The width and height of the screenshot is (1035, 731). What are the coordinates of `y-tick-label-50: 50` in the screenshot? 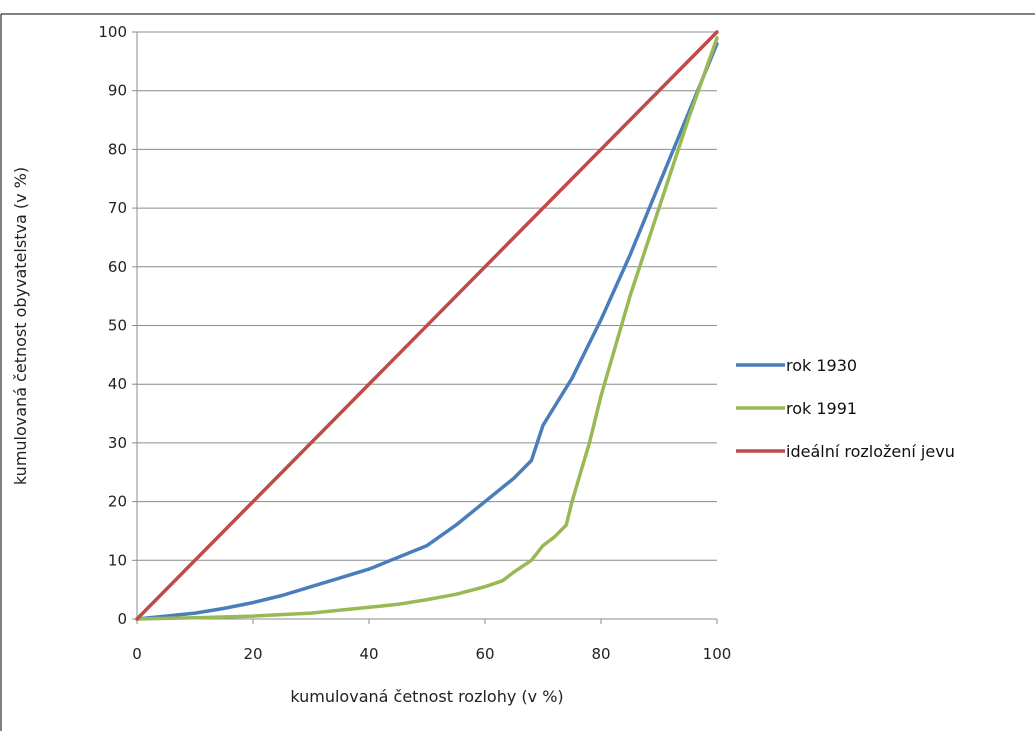 It's located at (117, 326).